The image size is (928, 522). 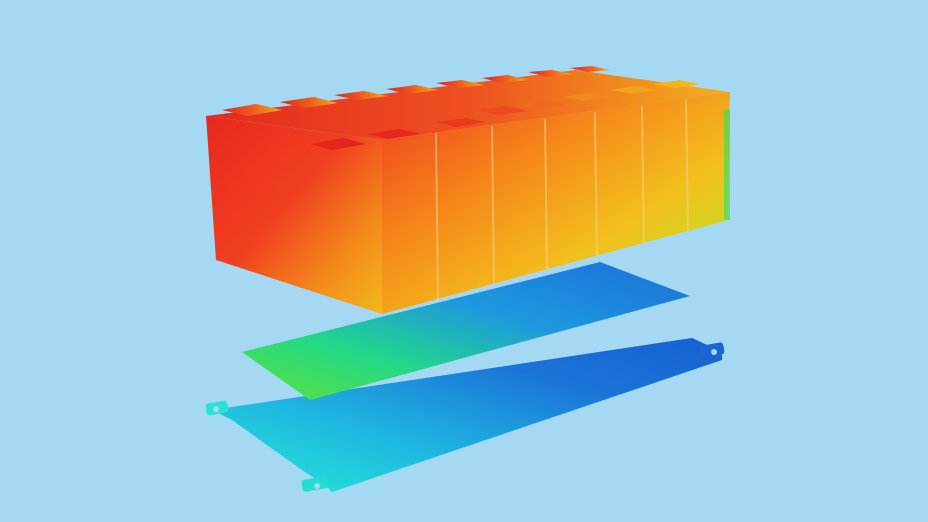 I want to click on cell-terminals, so click(x=461, y=108).